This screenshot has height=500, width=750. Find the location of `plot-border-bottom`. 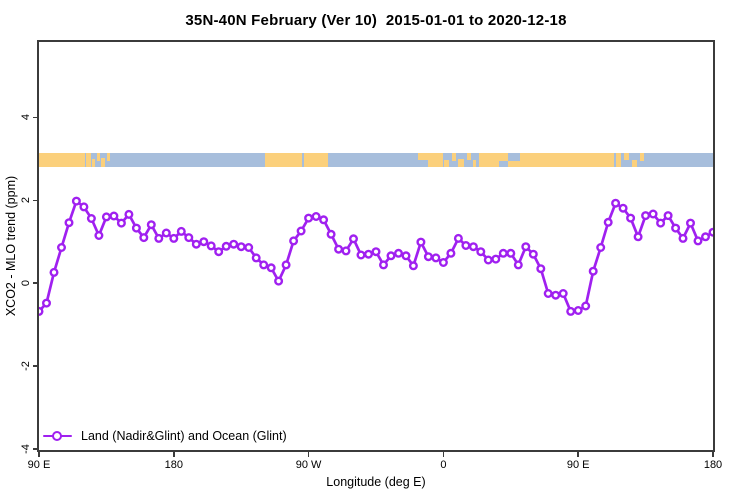

plot-border-bottom is located at coordinates (376, 451).